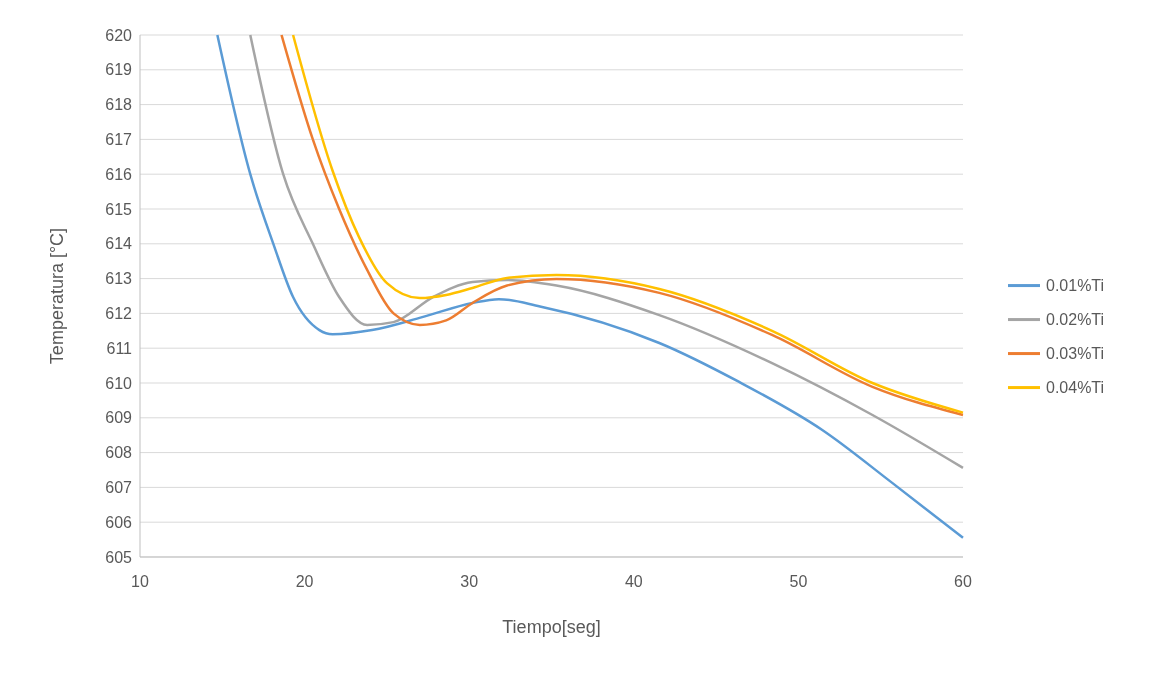  What do you see at coordinates (1075, 320) in the screenshot?
I see `legend-label: 0.02%Ti` at bounding box center [1075, 320].